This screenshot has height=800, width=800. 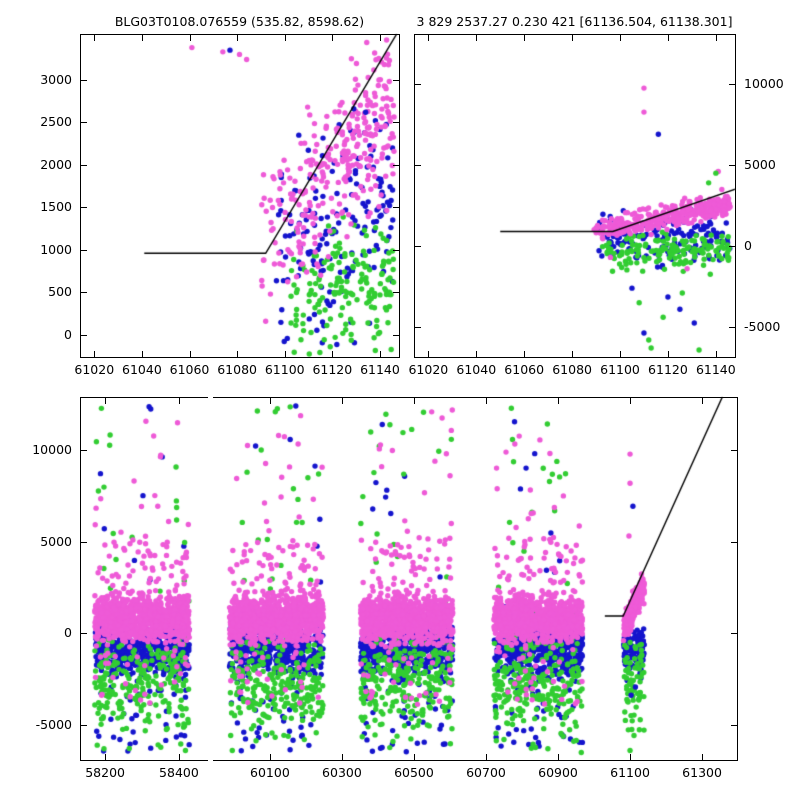 What do you see at coordinates (239, 21) in the screenshot?
I see `plot1-title: BLG03T0108.076559 (535.82, 8598.62)` at bounding box center [239, 21].